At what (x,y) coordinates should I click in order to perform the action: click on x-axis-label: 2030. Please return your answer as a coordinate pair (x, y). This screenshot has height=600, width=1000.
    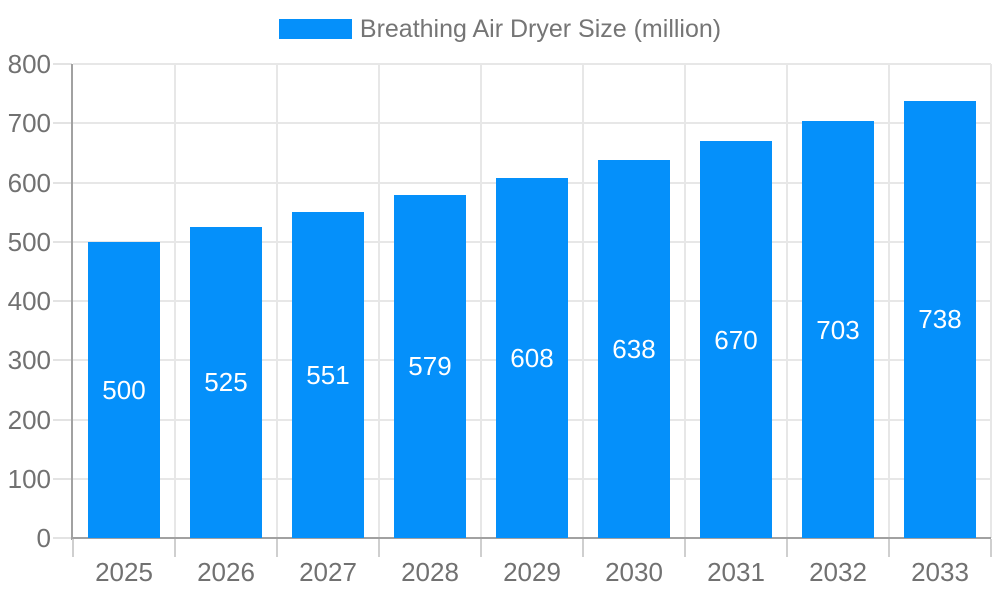
    Looking at the image, I should click on (634, 572).